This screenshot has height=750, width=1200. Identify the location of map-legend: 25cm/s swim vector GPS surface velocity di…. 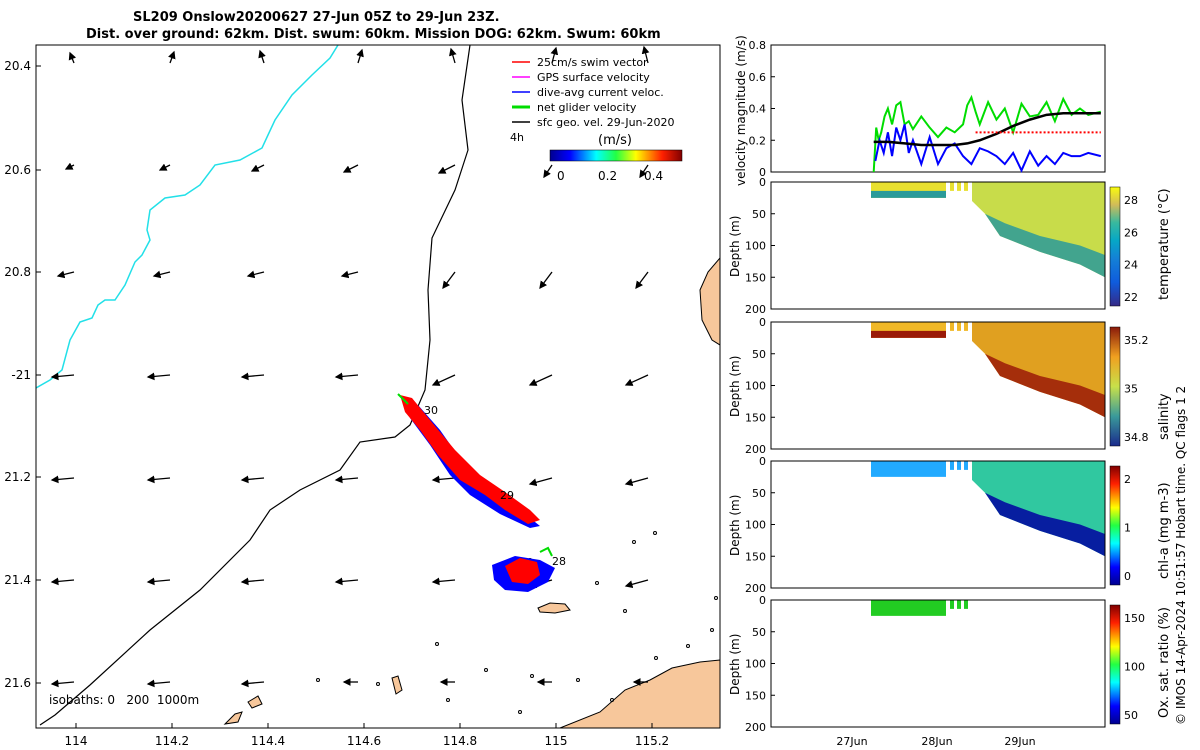
(596, 119).